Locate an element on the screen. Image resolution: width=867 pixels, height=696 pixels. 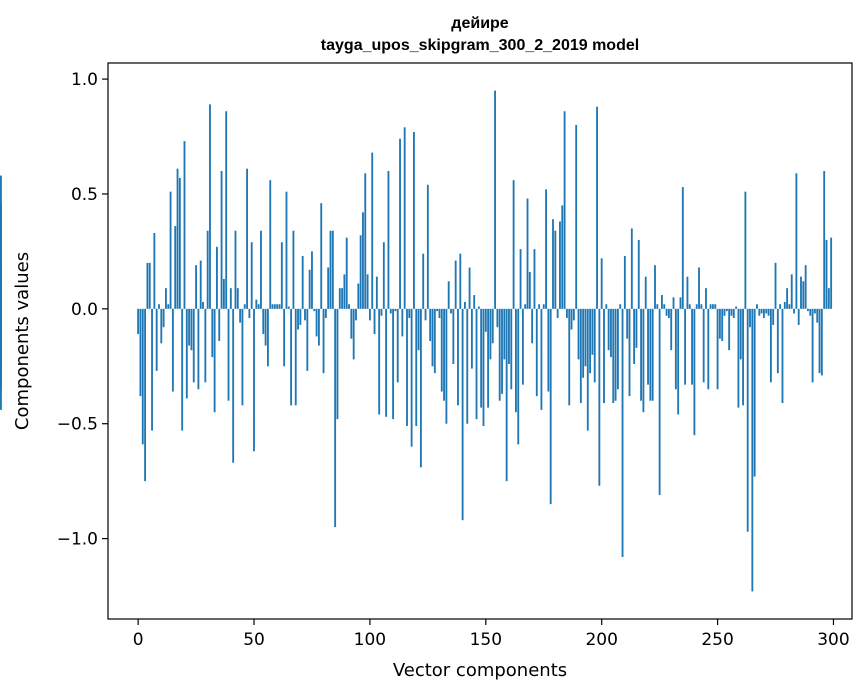
x-tick-label: 200 is located at coordinates (601, 640).